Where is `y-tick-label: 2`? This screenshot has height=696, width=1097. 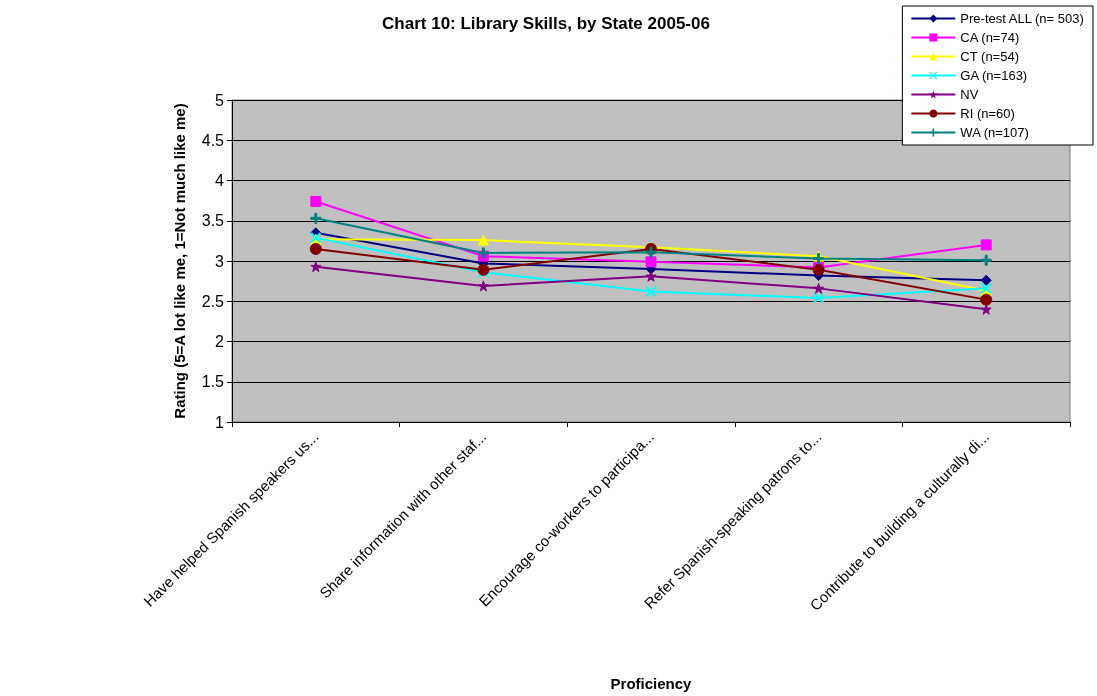 y-tick-label: 2 is located at coordinates (220, 341).